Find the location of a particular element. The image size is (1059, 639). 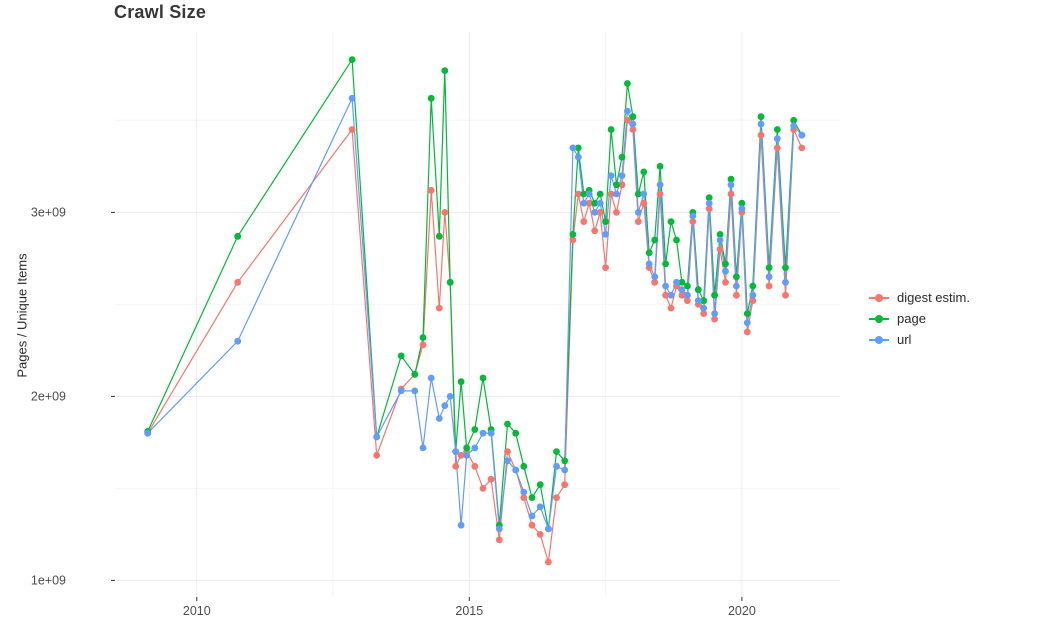

y-tick-label: 1e+09 is located at coordinates (48, 580).